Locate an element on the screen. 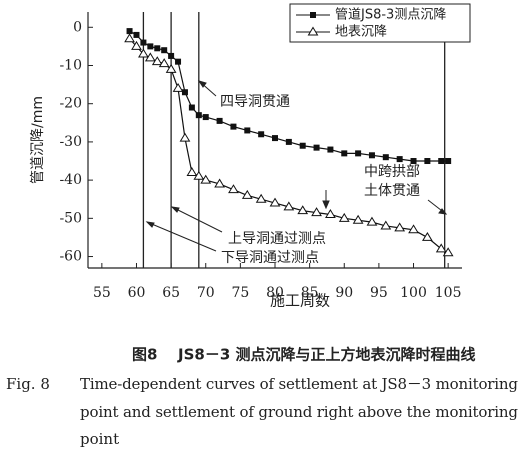 The image size is (528, 455). caption-en-label: Fig. 8 is located at coordinates (28, 384).